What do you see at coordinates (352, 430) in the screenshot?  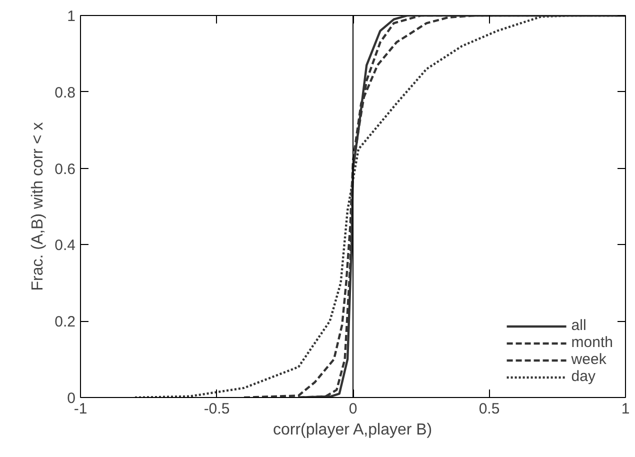 I see `x-axis-title: corr(player A,player B)` at bounding box center [352, 430].